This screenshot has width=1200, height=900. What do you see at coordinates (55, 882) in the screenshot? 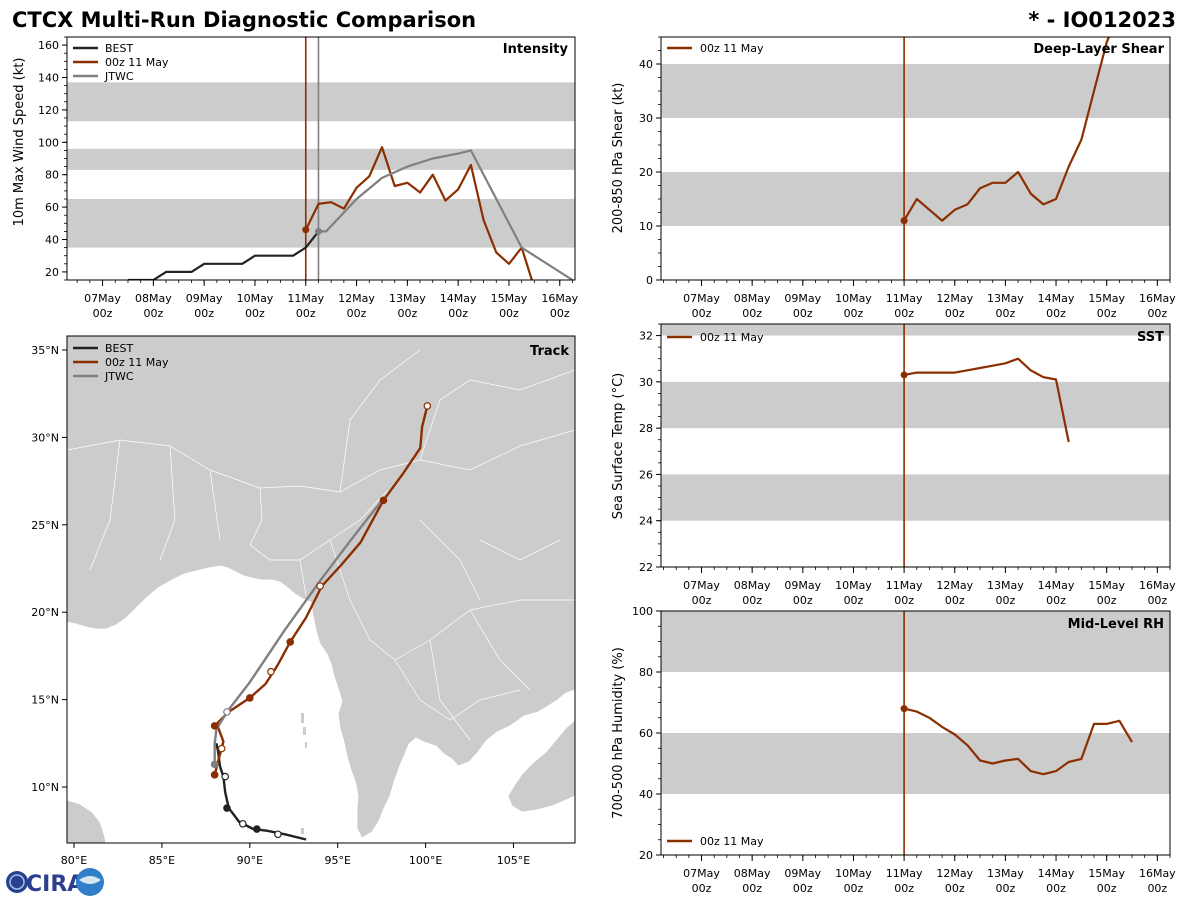
I see `cira-logo: CIRA` at bounding box center [55, 882].